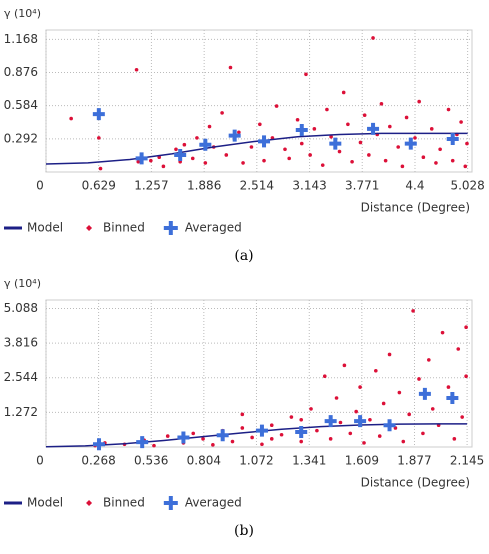 Image resolution: width=489 pixels, height=554 pixels. Describe the element at coordinates (243, 256) in the screenshot. I see `caption: (a)` at that location.